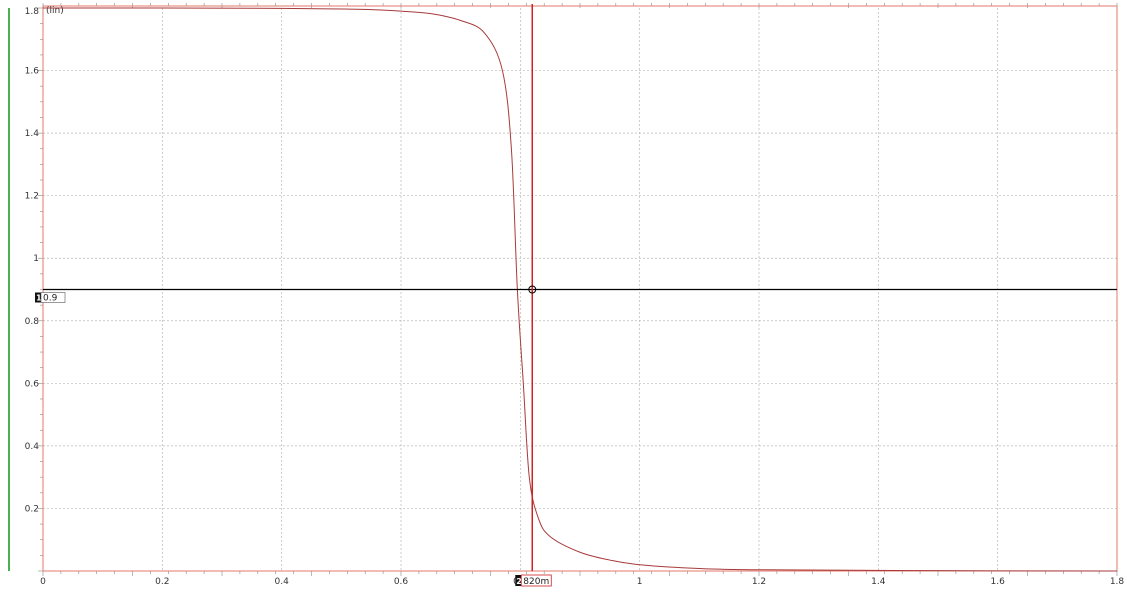 This screenshot has height=593, width=1127. I want to click on horizontal-cursor-id-box, so click(38, 297).